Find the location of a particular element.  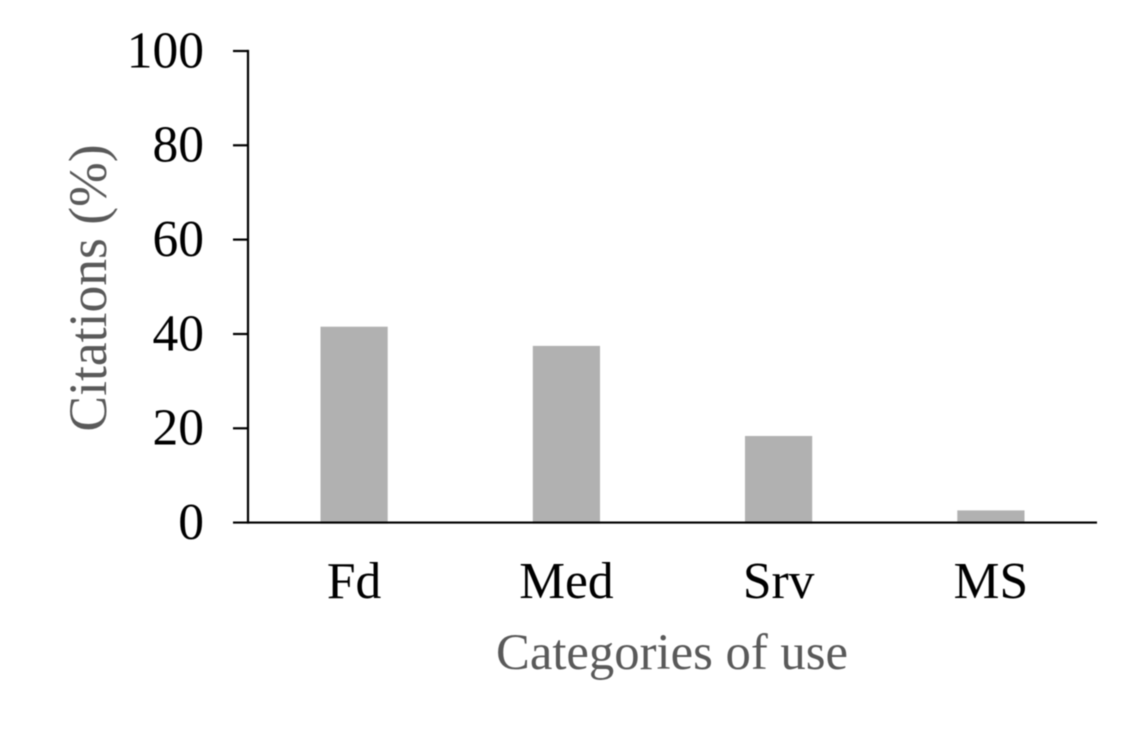

svg-text: 0 is located at coordinates (191, 522).